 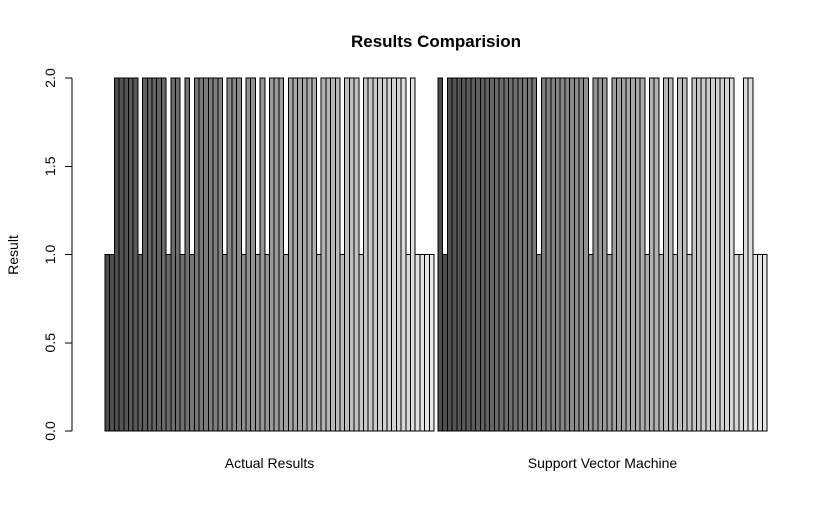 I want to click on y-tick-label: 1.5, so click(x=50, y=166).